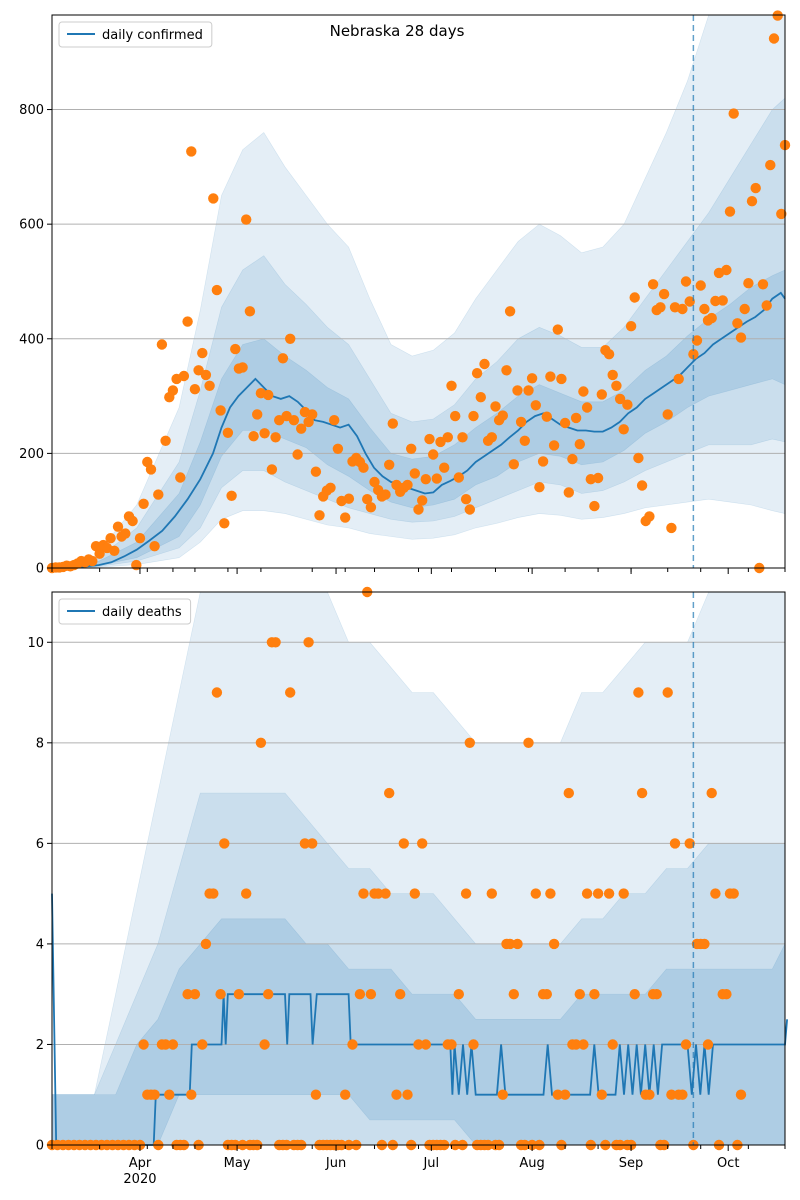 The width and height of the screenshot is (800, 1200). What do you see at coordinates (31, 454) in the screenshot?
I see `y-tick-label: 200` at bounding box center [31, 454].